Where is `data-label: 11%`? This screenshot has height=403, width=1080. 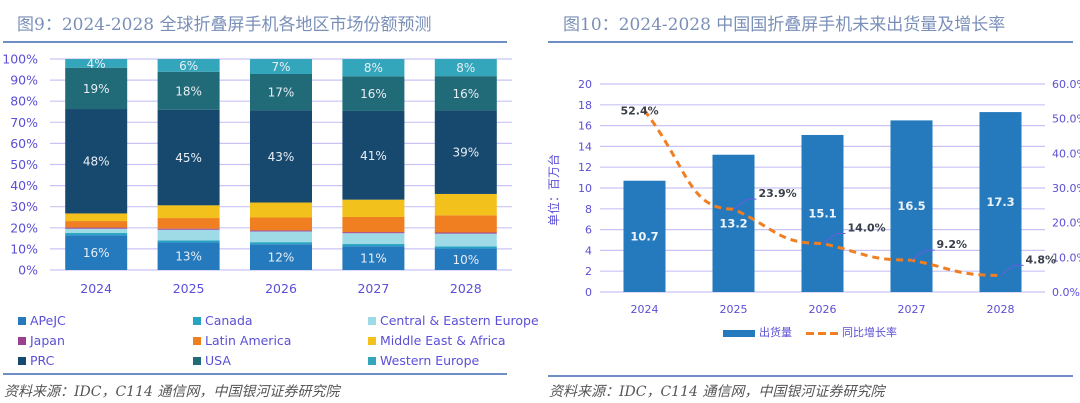 data-label: 11% is located at coordinates (373, 259).